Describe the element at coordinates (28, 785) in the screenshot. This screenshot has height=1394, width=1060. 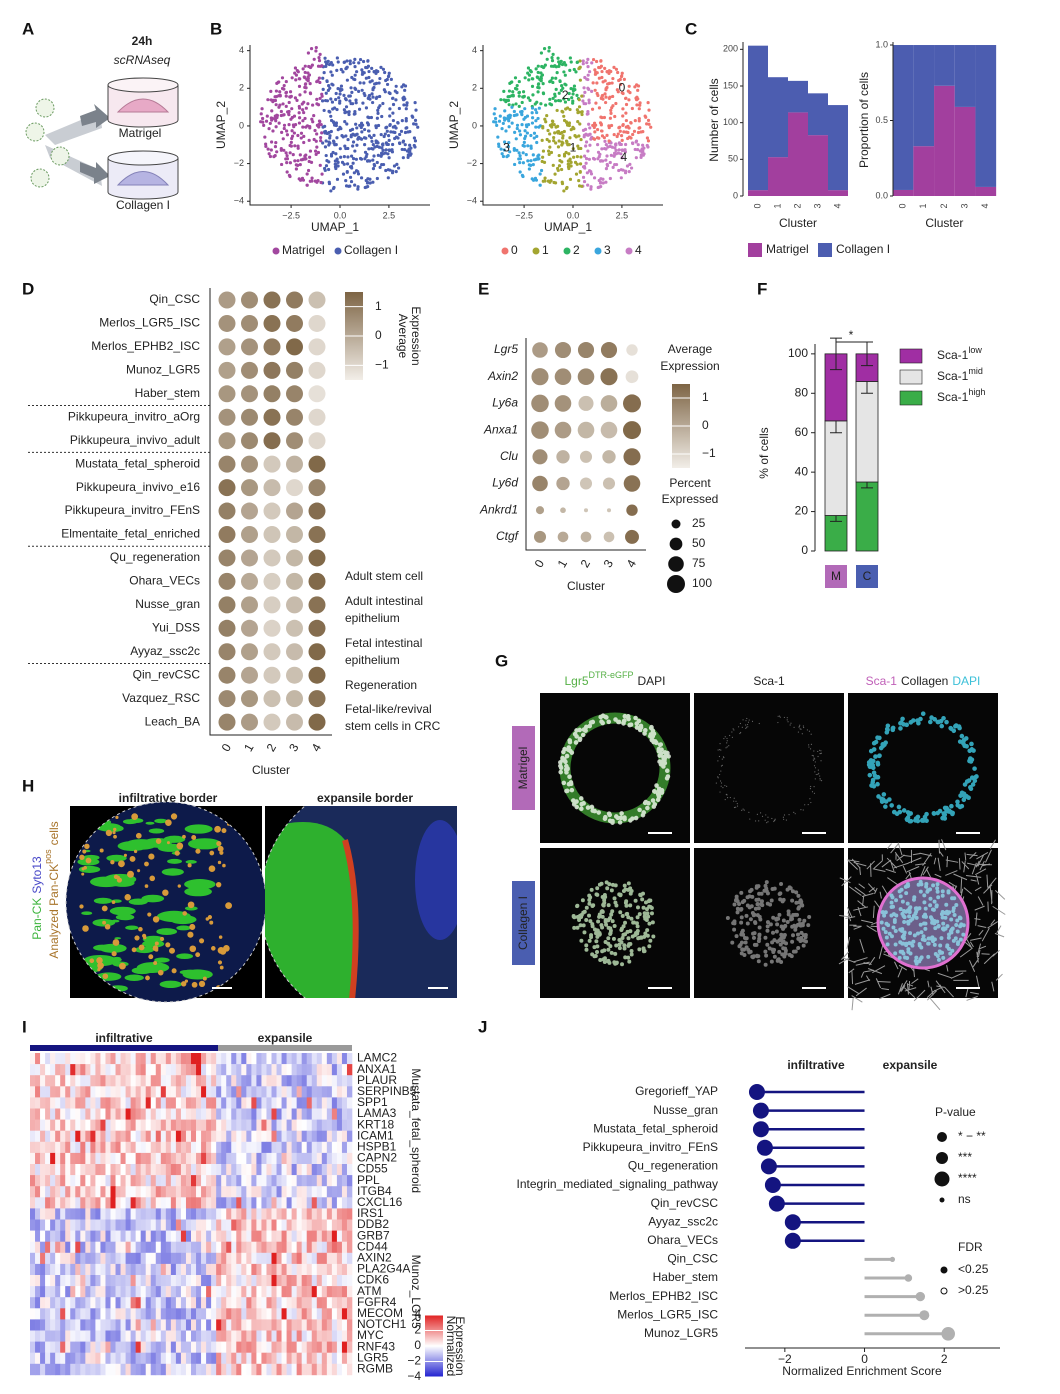
I see `panel-letter: H` at that location.